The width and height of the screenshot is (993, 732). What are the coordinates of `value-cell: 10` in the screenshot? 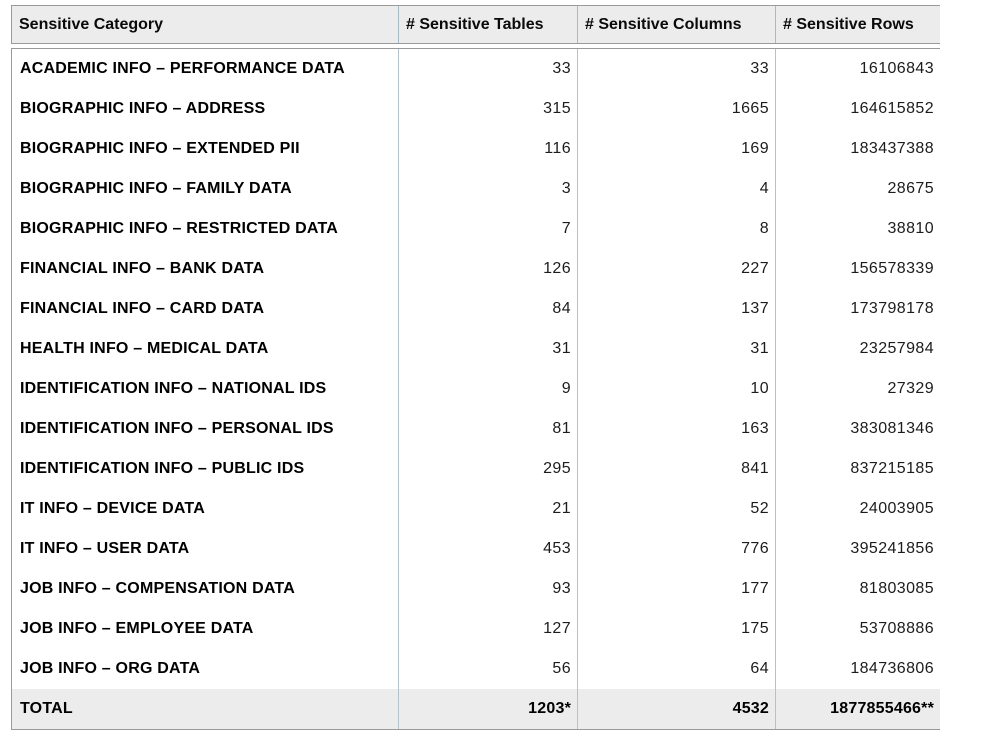 It's located at (677, 389).